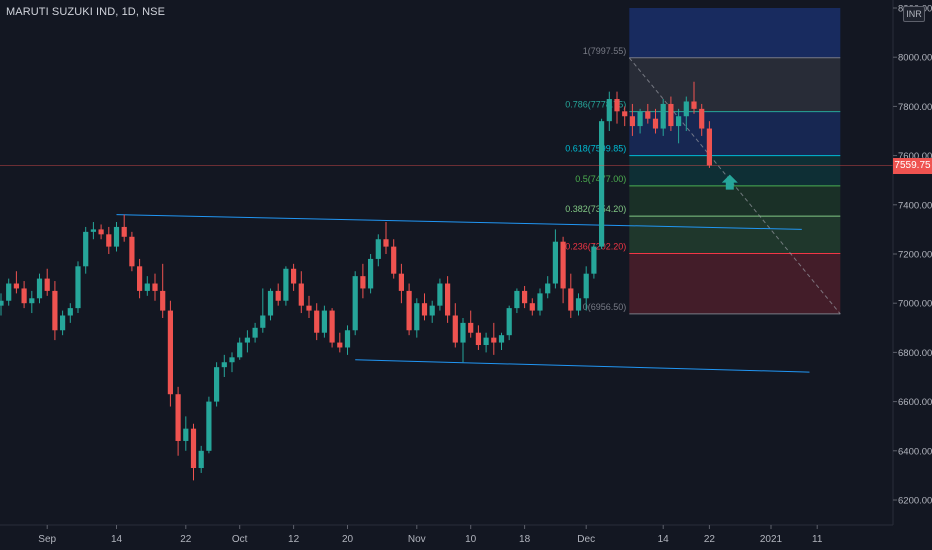 The image size is (932, 550). I want to click on y-tick-label: 6800.00, so click(915, 353).